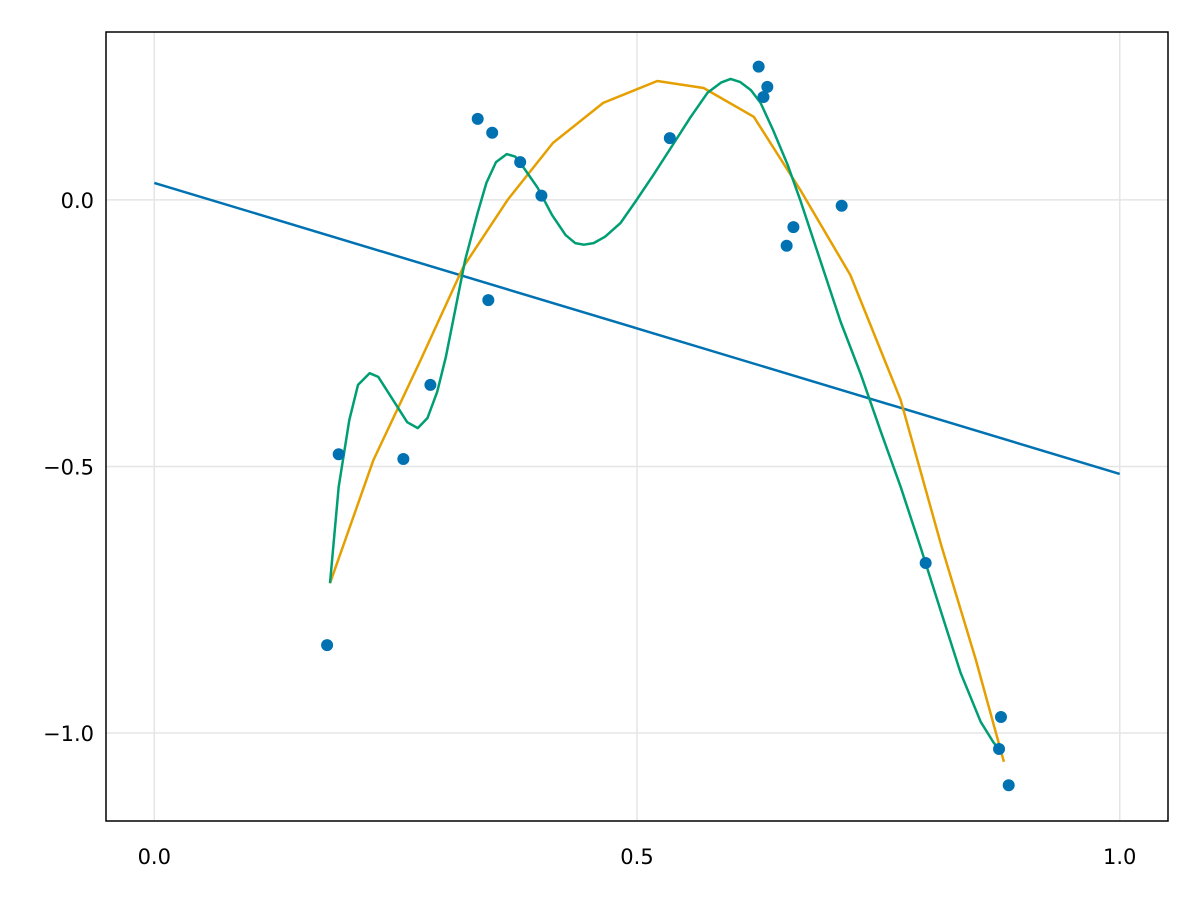 This screenshot has height=904, width=1200. I want to click on y-axis: 0.0 −0.5 −1.0, so click(68, 467).